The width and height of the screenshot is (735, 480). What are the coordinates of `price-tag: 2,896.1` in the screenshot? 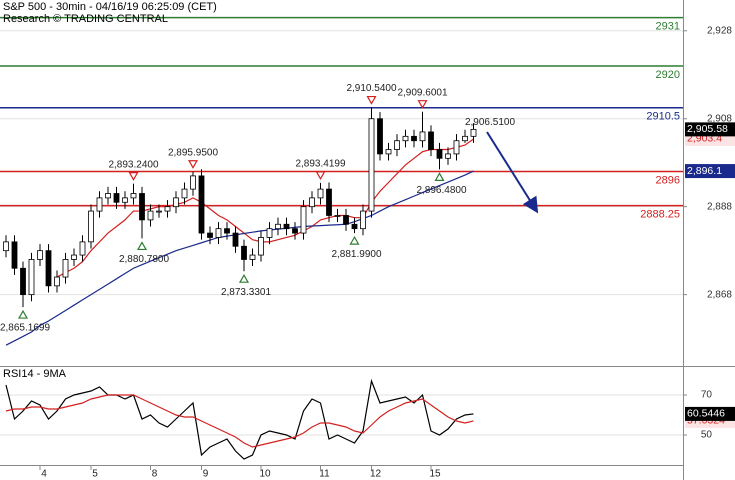 It's located at (704, 171).